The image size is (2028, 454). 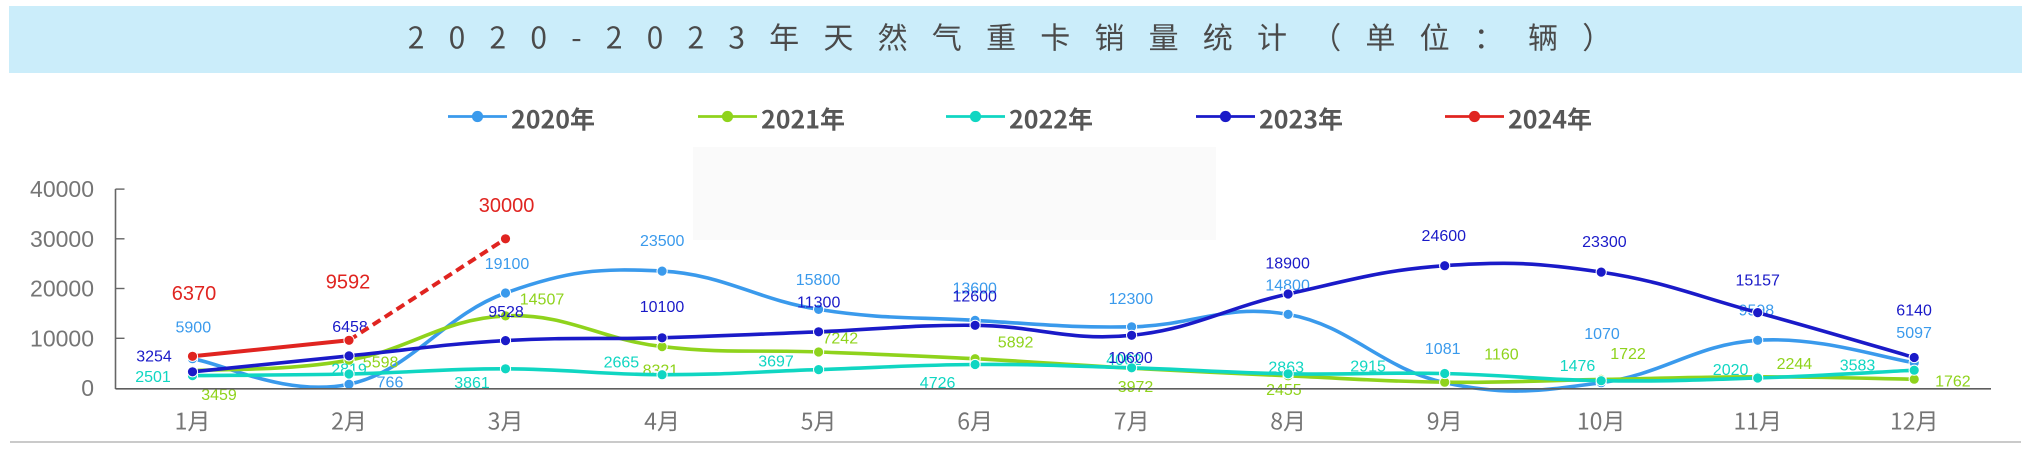 What do you see at coordinates (1130, 358) in the screenshot?
I see `svg-text: 10600` at bounding box center [1130, 358].